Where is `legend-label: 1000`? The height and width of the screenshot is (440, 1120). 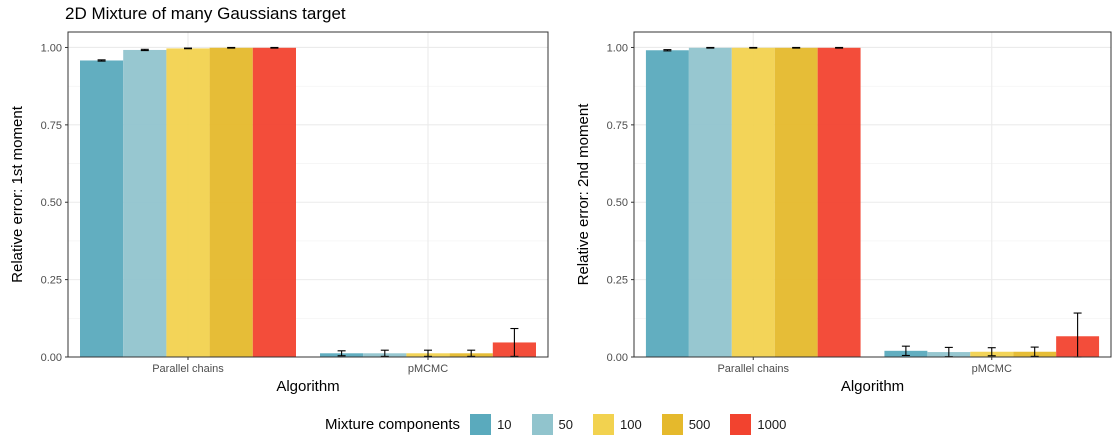
legend-label: 1000 is located at coordinates (772, 424).